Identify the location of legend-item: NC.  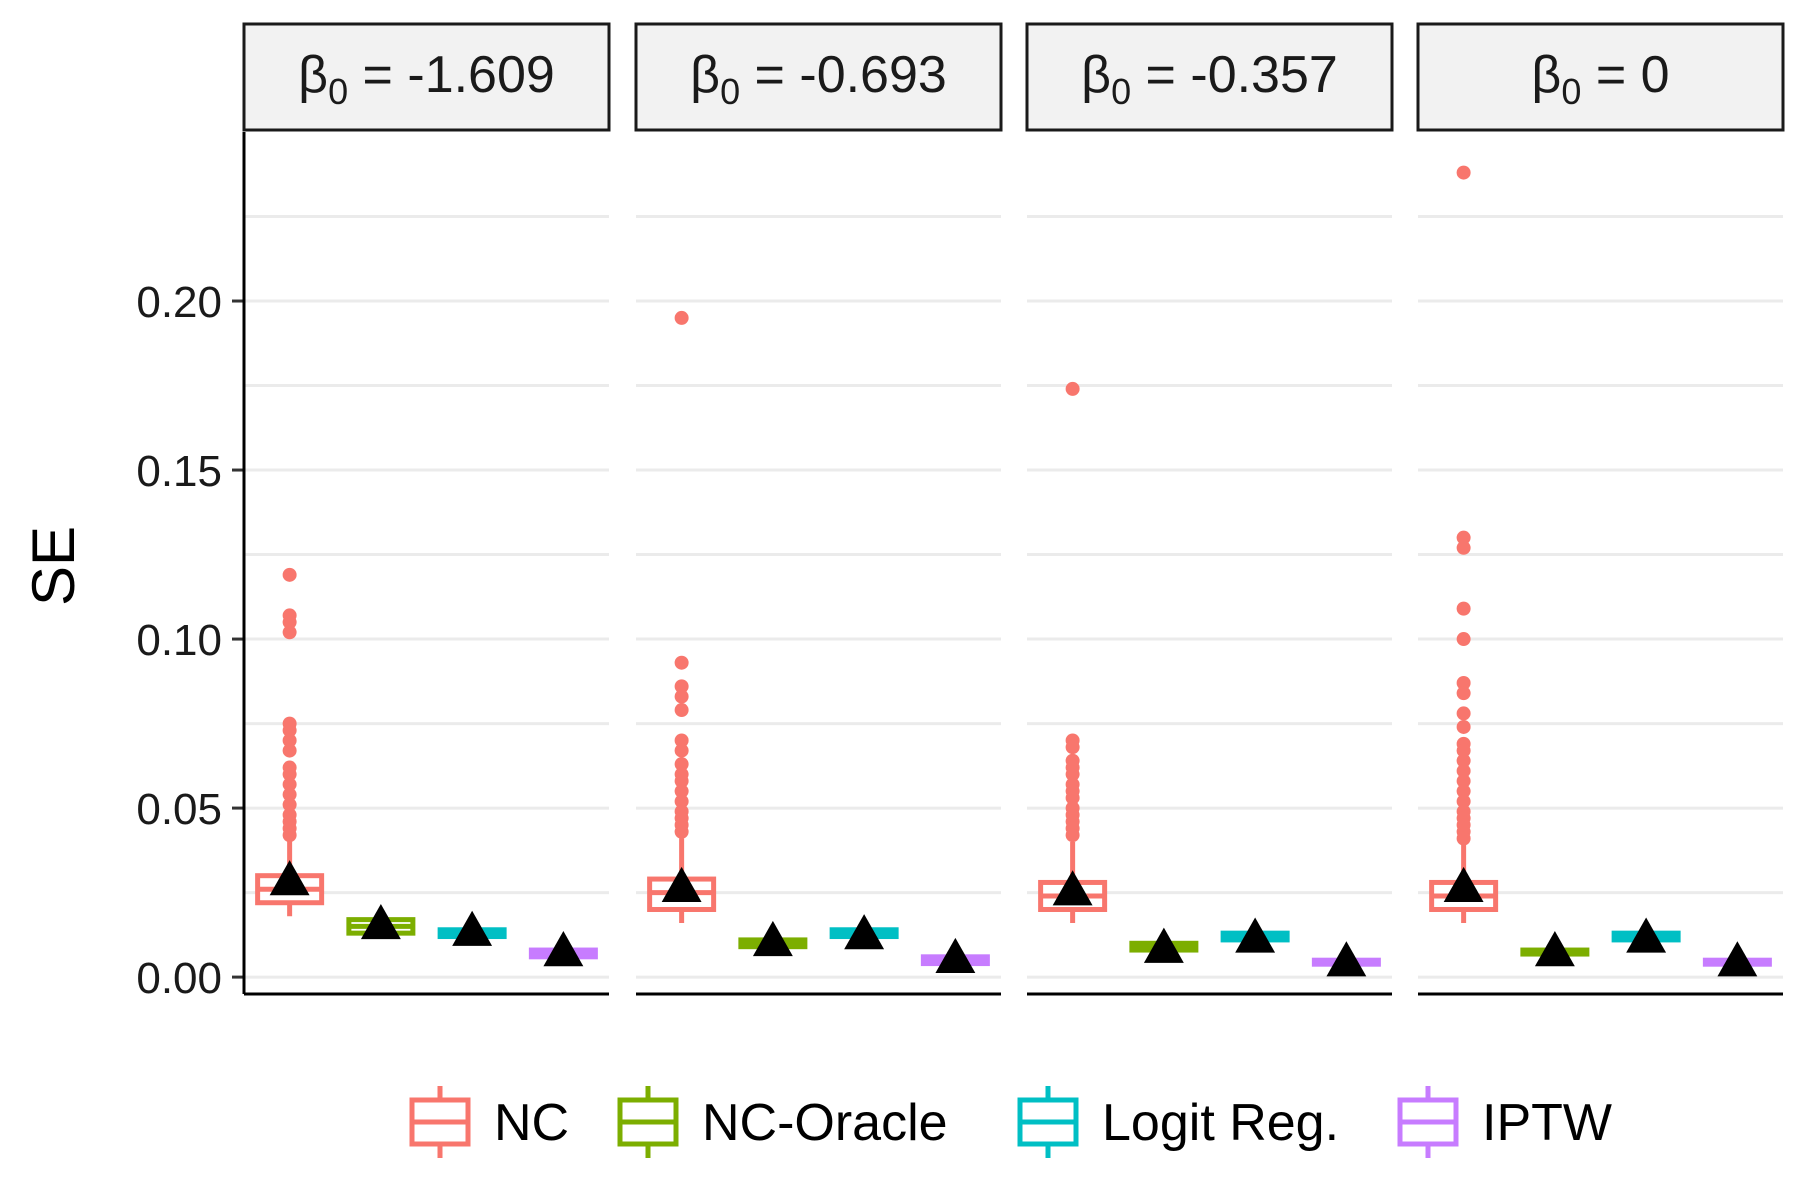
(489, 1122).